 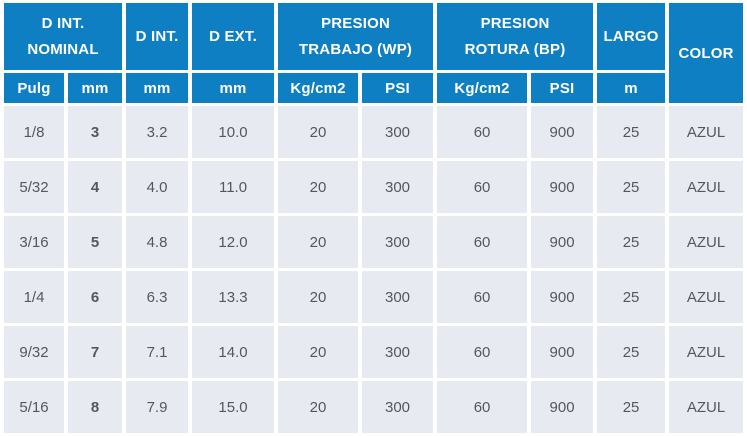 What do you see at coordinates (355, 24) in the screenshot?
I see `header-presion-trabajo-line1: PRESION` at bounding box center [355, 24].